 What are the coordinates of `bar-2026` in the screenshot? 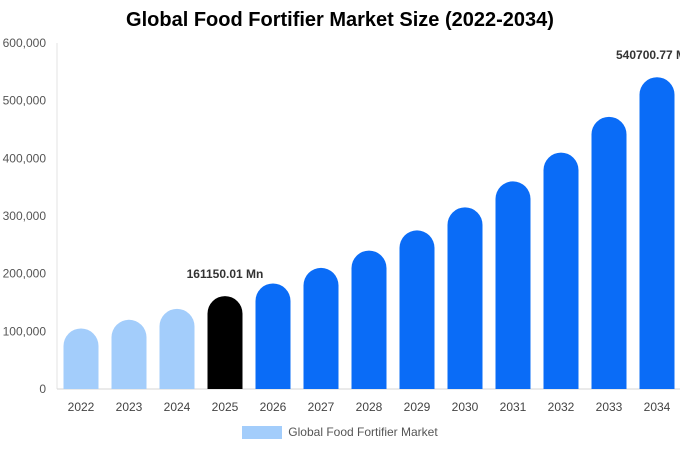 It's located at (273, 336).